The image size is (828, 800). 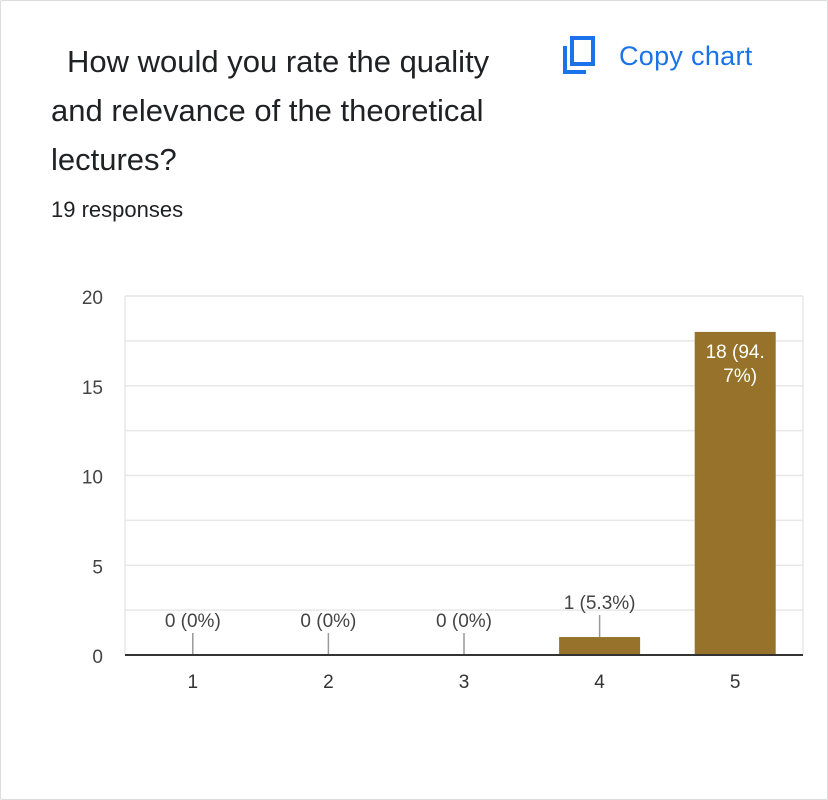 I want to click on y-tick-label: 10, so click(x=92, y=478).